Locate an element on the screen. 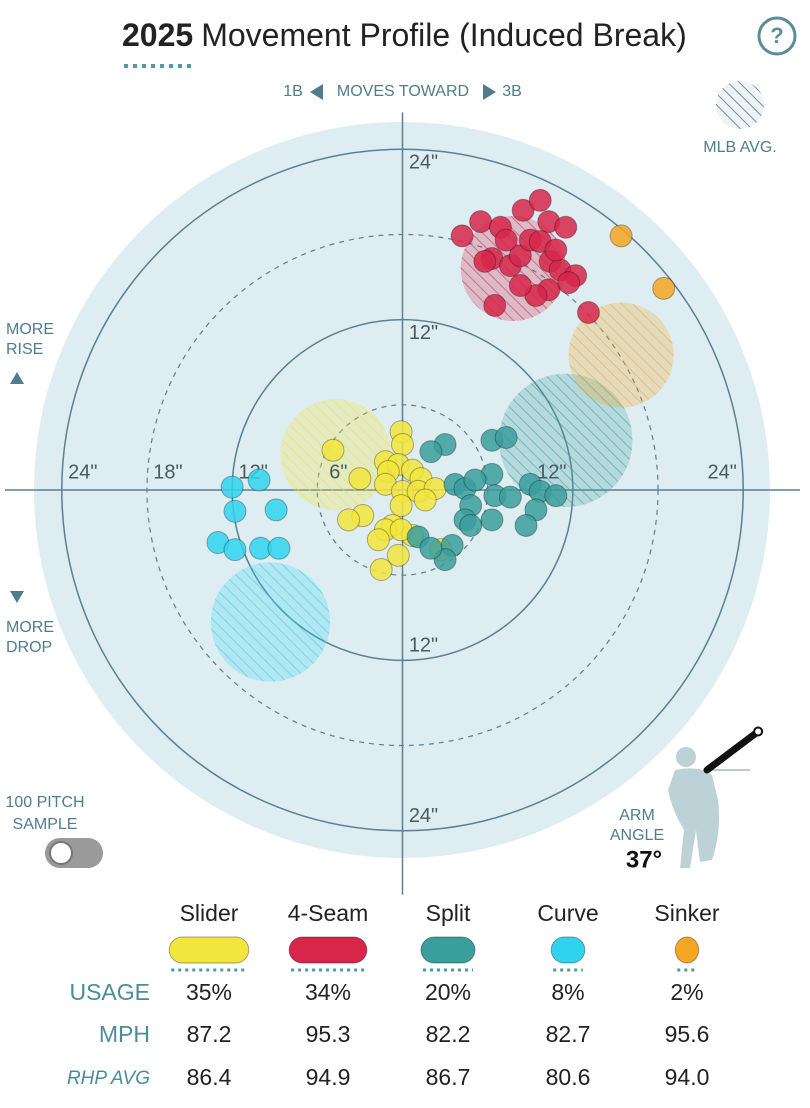 This screenshot has height=1108, width=810. table-cell: 35% is located at coordinates (209, 992).